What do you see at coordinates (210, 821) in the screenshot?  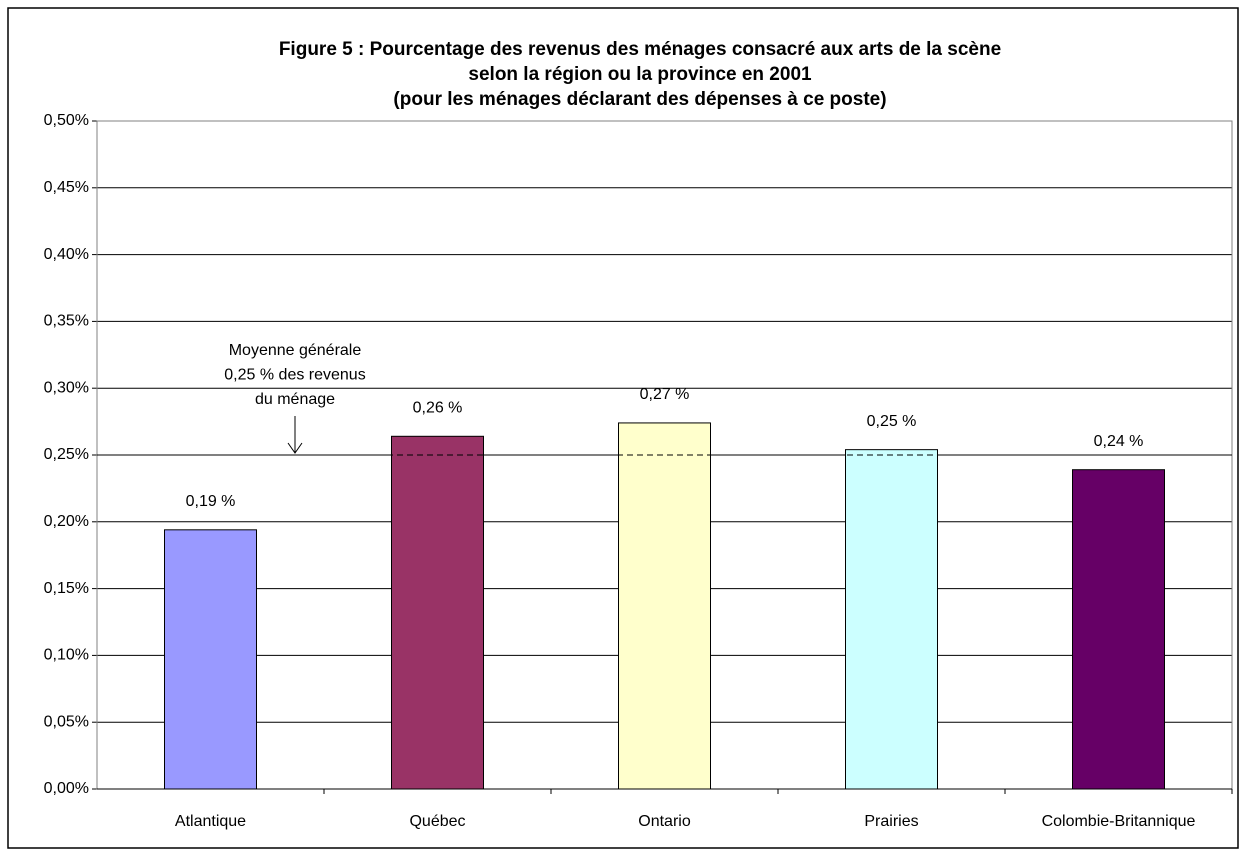 I see `x-tick-label: Atlantique` at bounding box center [210, 821].